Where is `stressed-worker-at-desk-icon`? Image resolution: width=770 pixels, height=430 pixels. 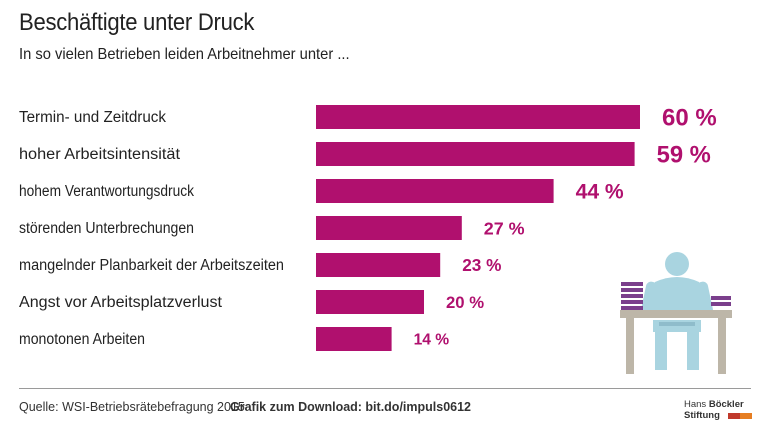 stressed-worker-at-desk-icon is located at coordinates (676, 313).